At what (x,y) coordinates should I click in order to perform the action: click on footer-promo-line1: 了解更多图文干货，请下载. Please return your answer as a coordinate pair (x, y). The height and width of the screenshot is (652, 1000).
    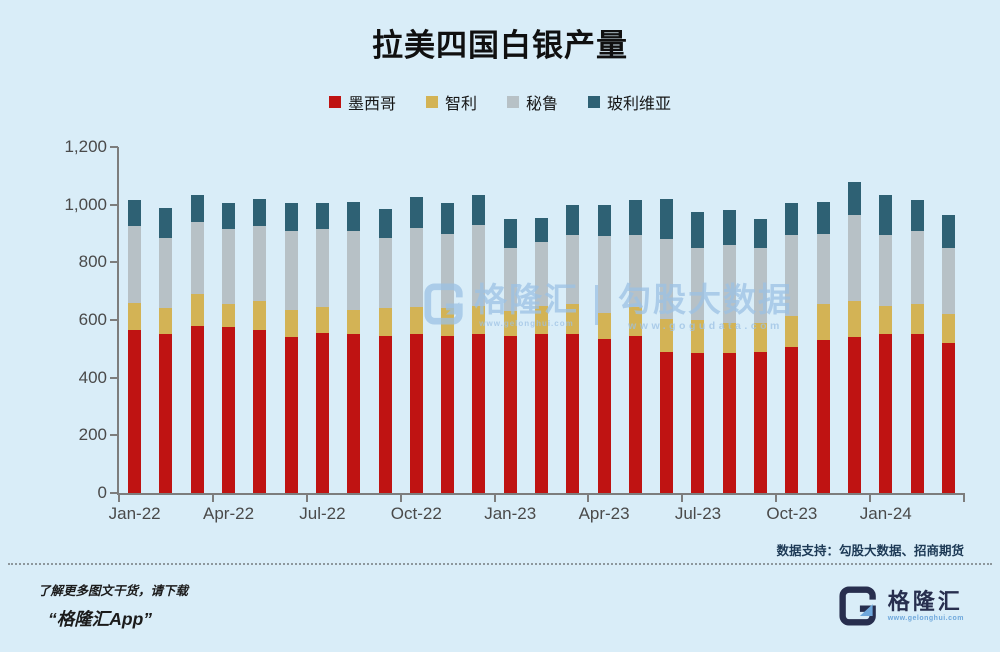
    Looking at the image, I should click on (113, 591).